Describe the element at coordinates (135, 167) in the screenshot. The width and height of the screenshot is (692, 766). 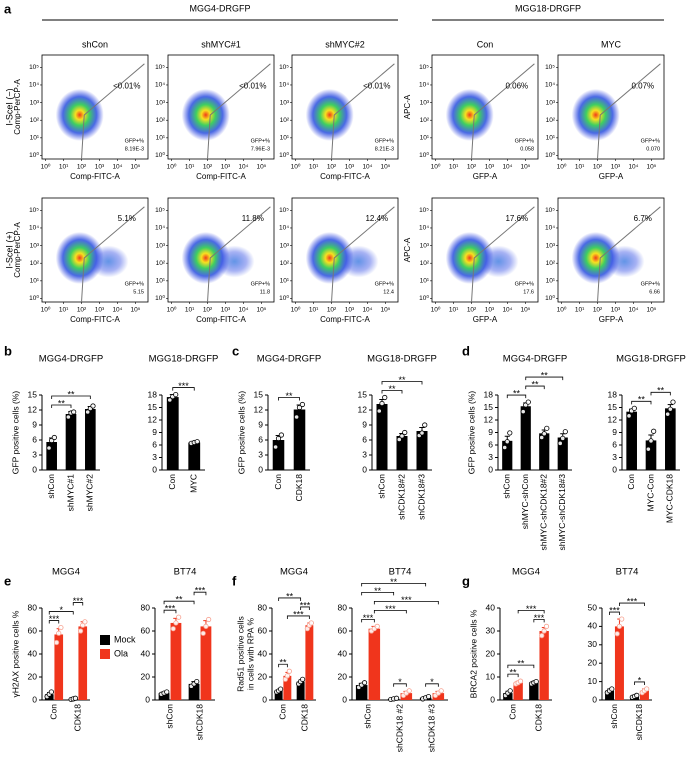
I see `x-tick-label: 10⁵` at that location.